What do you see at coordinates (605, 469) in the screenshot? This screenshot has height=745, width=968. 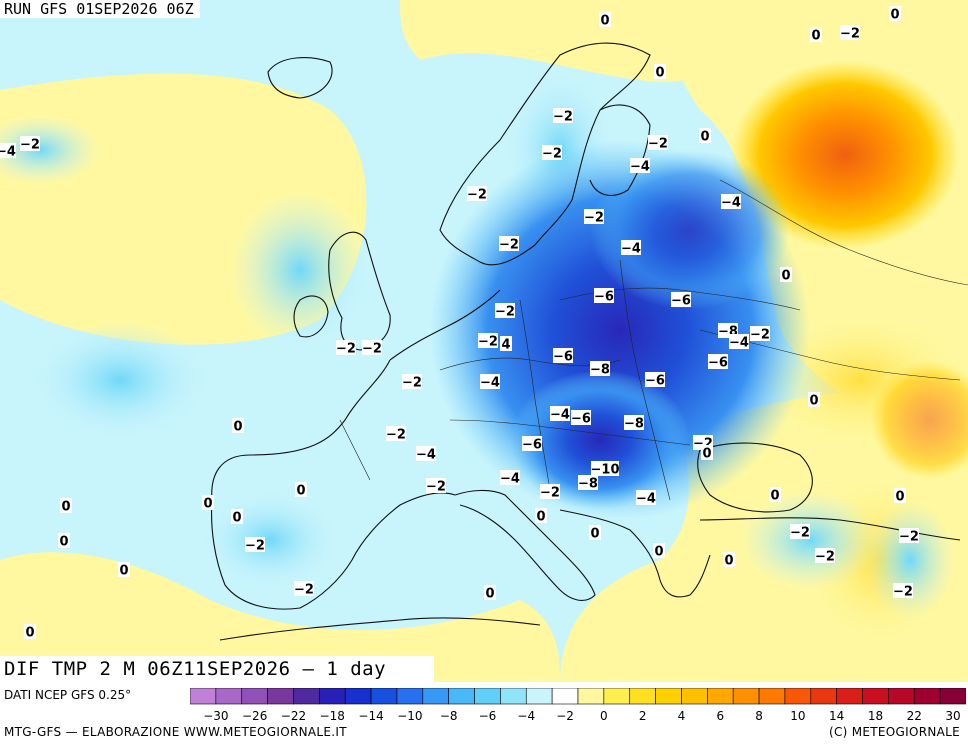 I see `contour-label: −10` at bounding box center [605, 469].